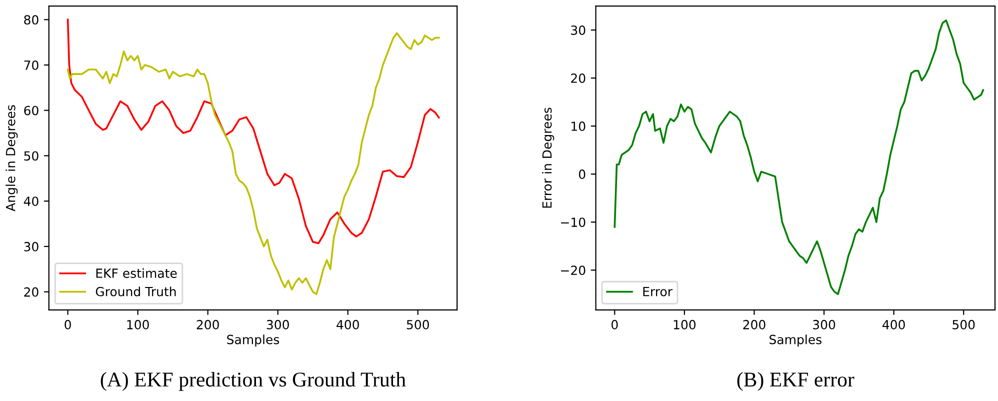 Image resolution: width=998 pixels, height=401 pixels. What do you see at coordinates (31, 156) in the screenshot?
I see `y-tick-label: 50` at bounding box center [31, 156].